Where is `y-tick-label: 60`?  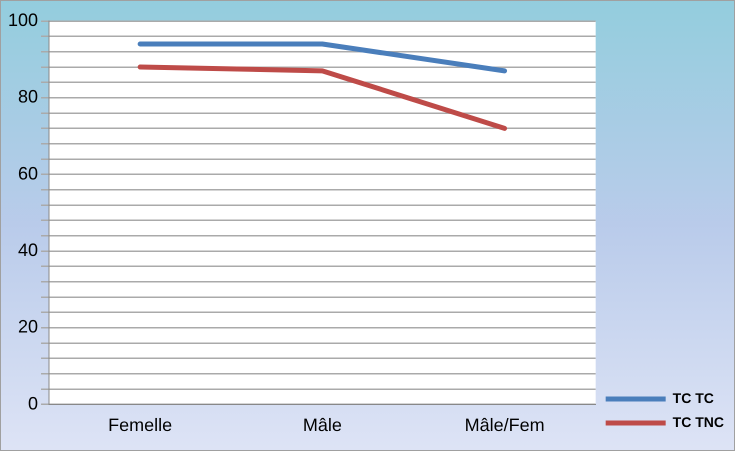 y-tick-label: 60 is located at coordinates (28, 173).